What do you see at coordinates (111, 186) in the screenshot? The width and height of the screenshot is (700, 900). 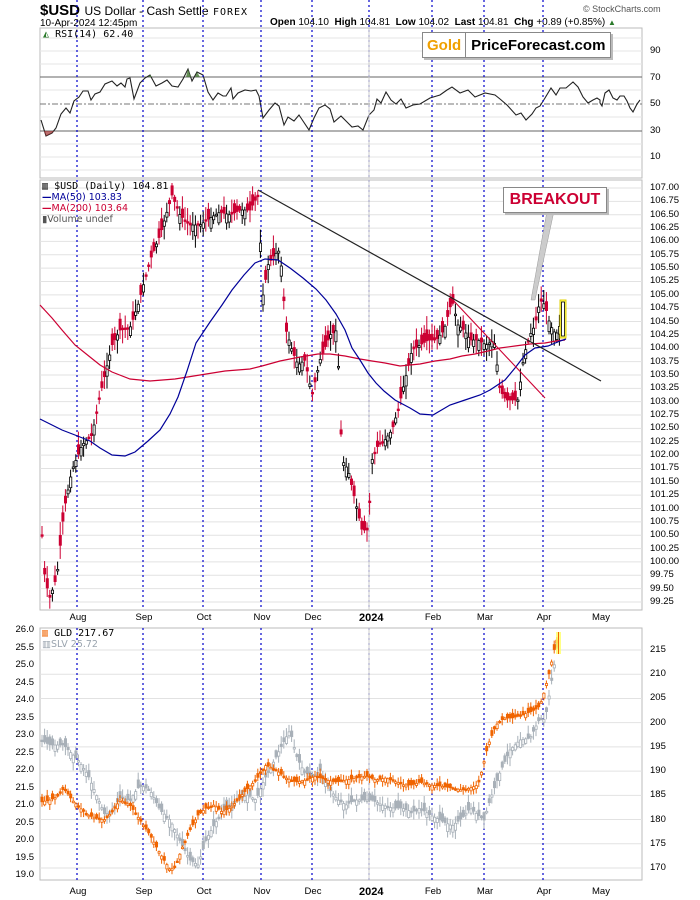 I see `legend-usd-text: $USD (Daily) 104.81` at bounding box center [111, 186].